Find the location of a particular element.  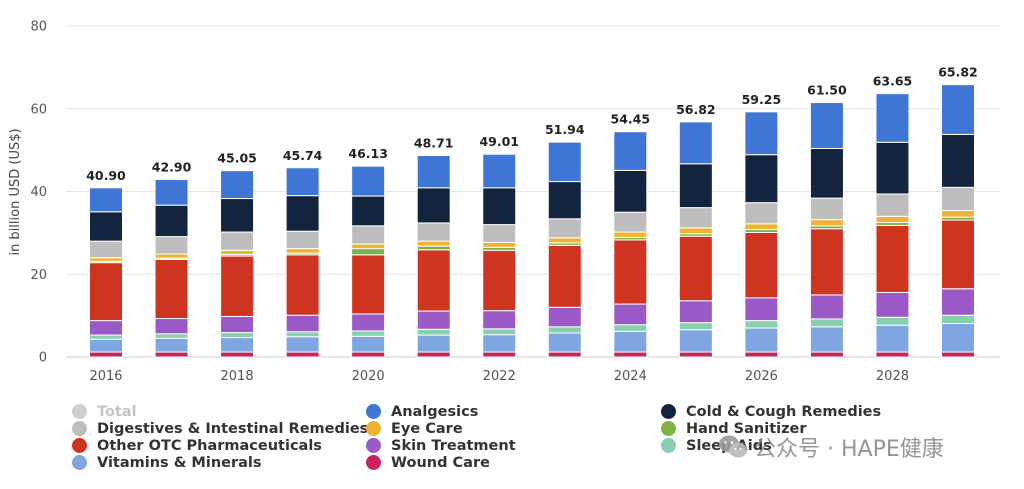

legend-item-skin-treatment: Skin Treatment is located at coordinates (441, 445).